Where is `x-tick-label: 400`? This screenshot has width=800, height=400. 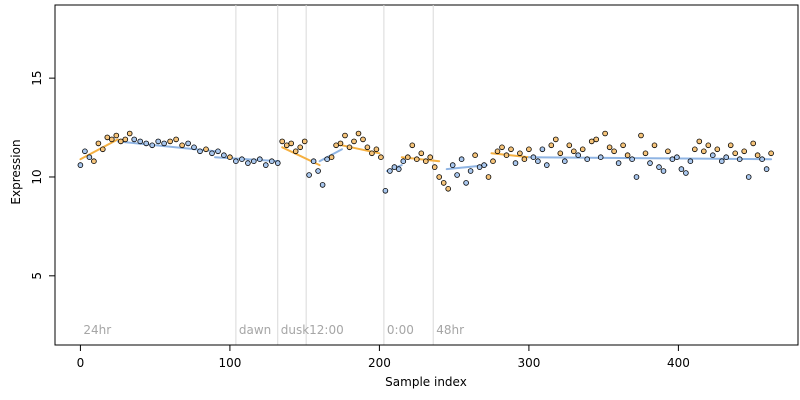
x-tick-label: 400 is located at coordinates (678, 363).